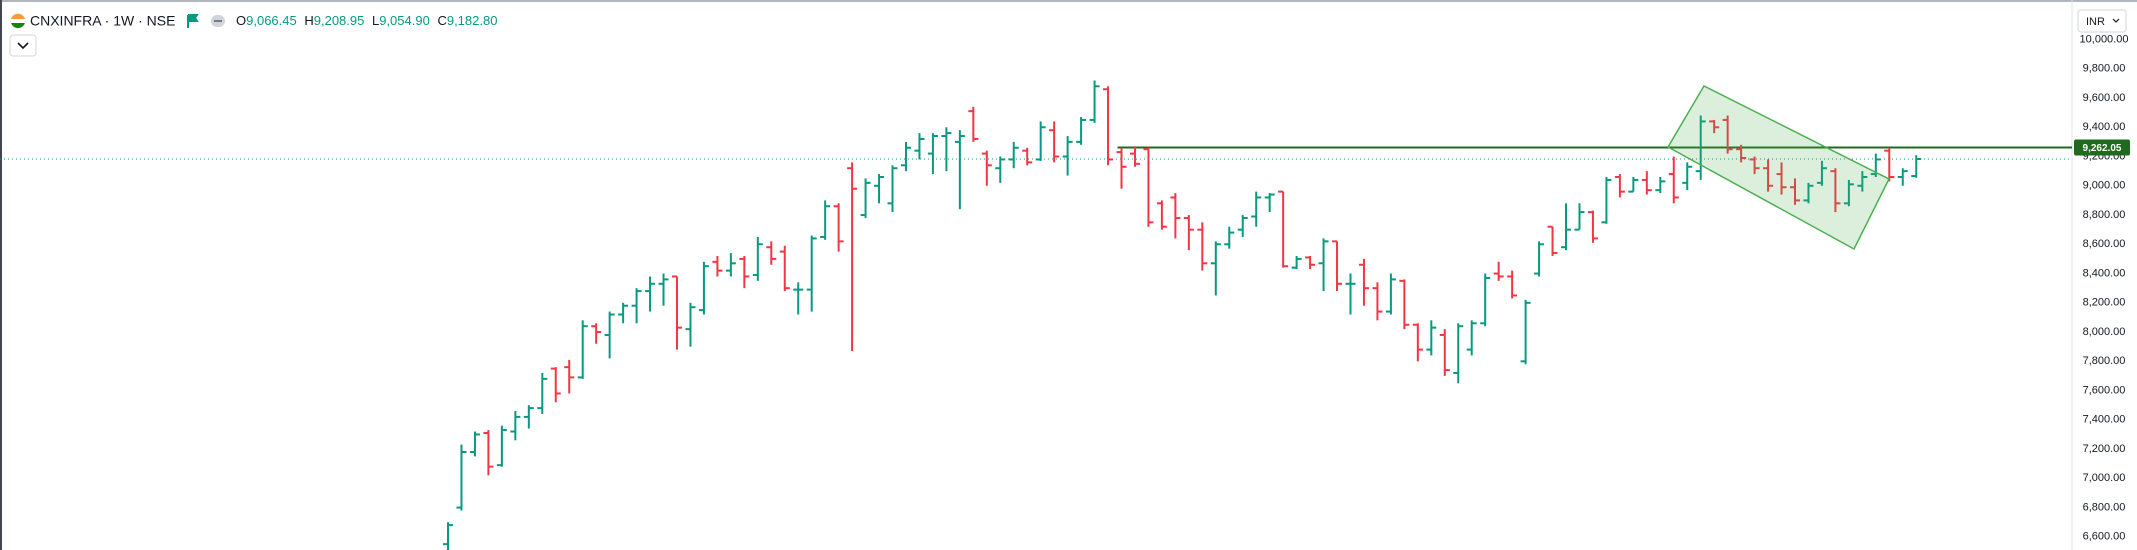 This screenshot has height=550, width=2137. Describe the element at coordinates (102, 21) in the screenshot. I see `symbol-title: CNXINFRA · 1W · NSE` at that location.